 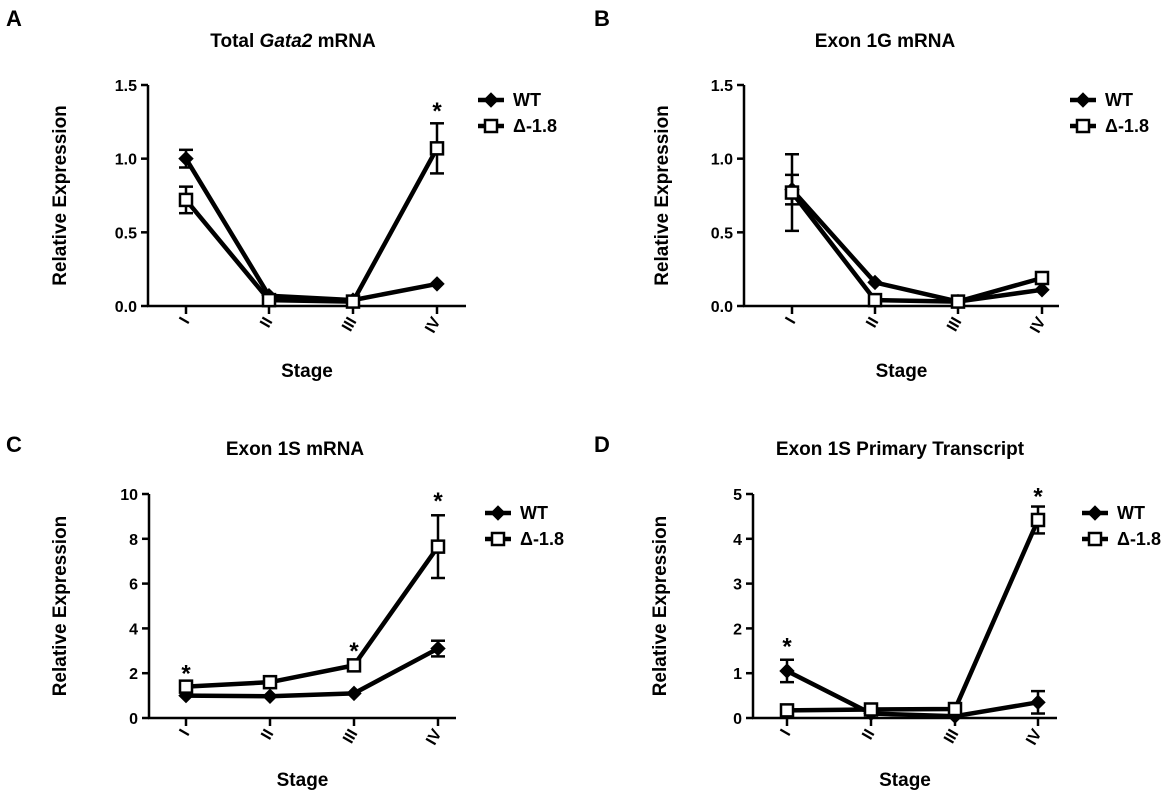 I want to click on y-tick-label: 8, so click(x=133, y=540).